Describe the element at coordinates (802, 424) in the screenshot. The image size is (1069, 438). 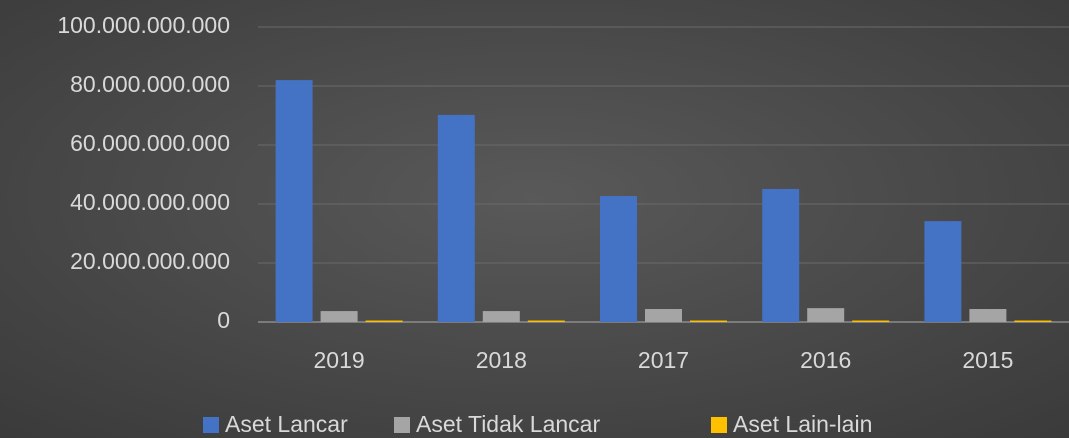
I see `legend-label: Aset Lain-lain` at that location.